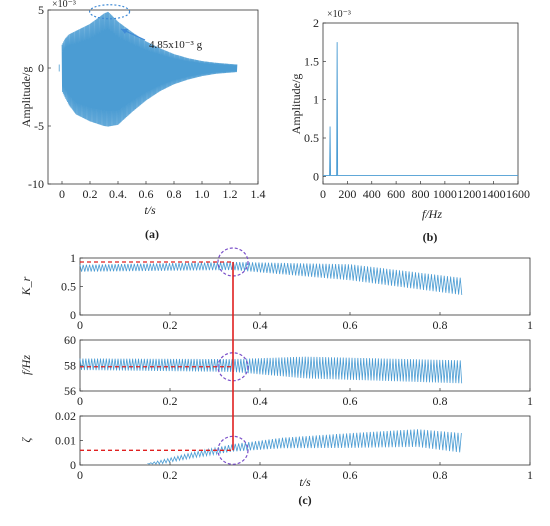 This screenshot has height=526, width=550. Describe the element at coordinates (530, 475) in the screenshot. I see `panel-c-sub3-x-tick-label: 1` at that location.